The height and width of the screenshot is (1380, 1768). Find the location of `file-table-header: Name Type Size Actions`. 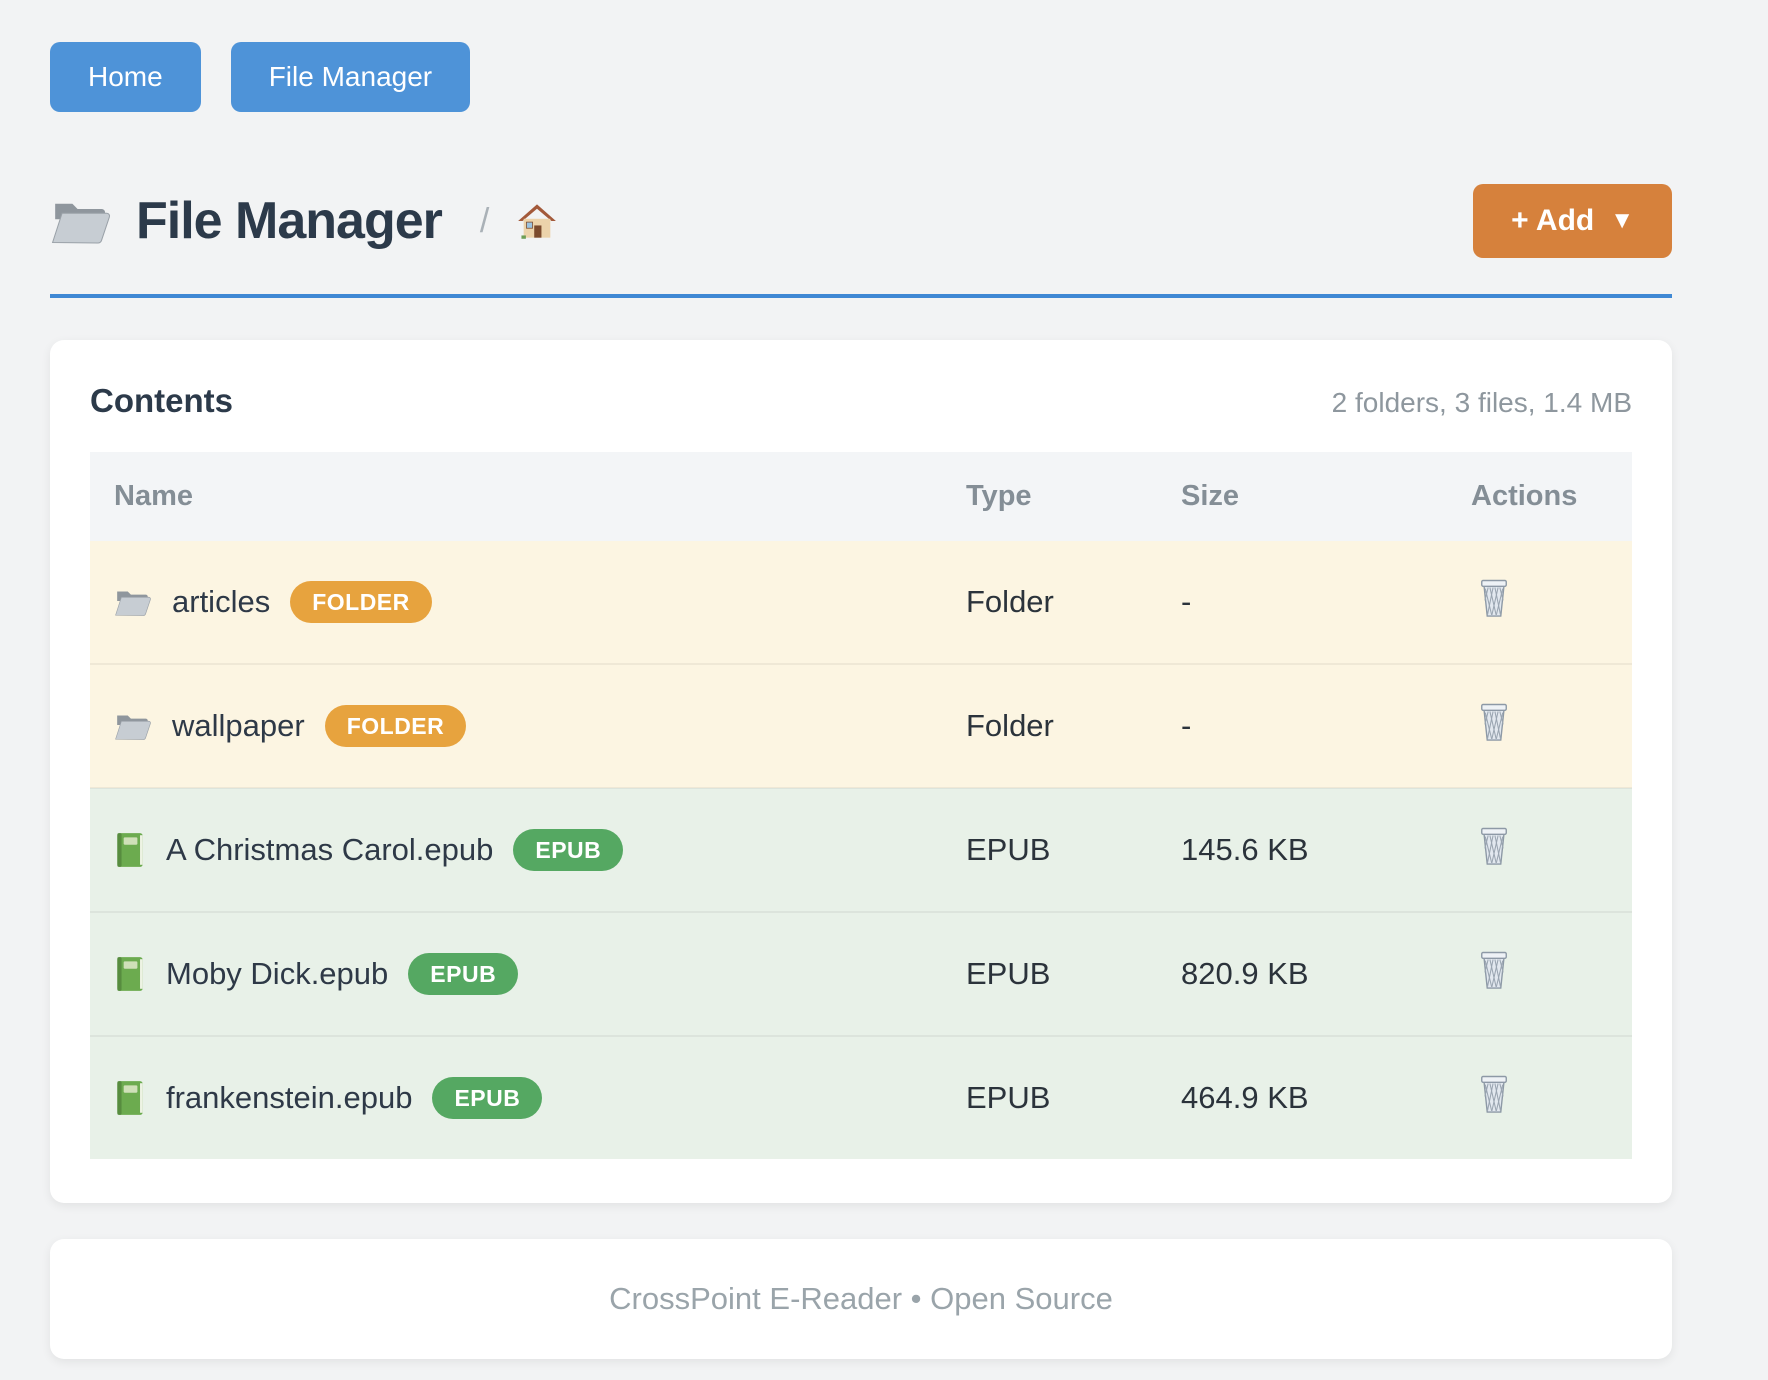

file-table-header: Name Type Size Actions is located at coordinates (861, 496).